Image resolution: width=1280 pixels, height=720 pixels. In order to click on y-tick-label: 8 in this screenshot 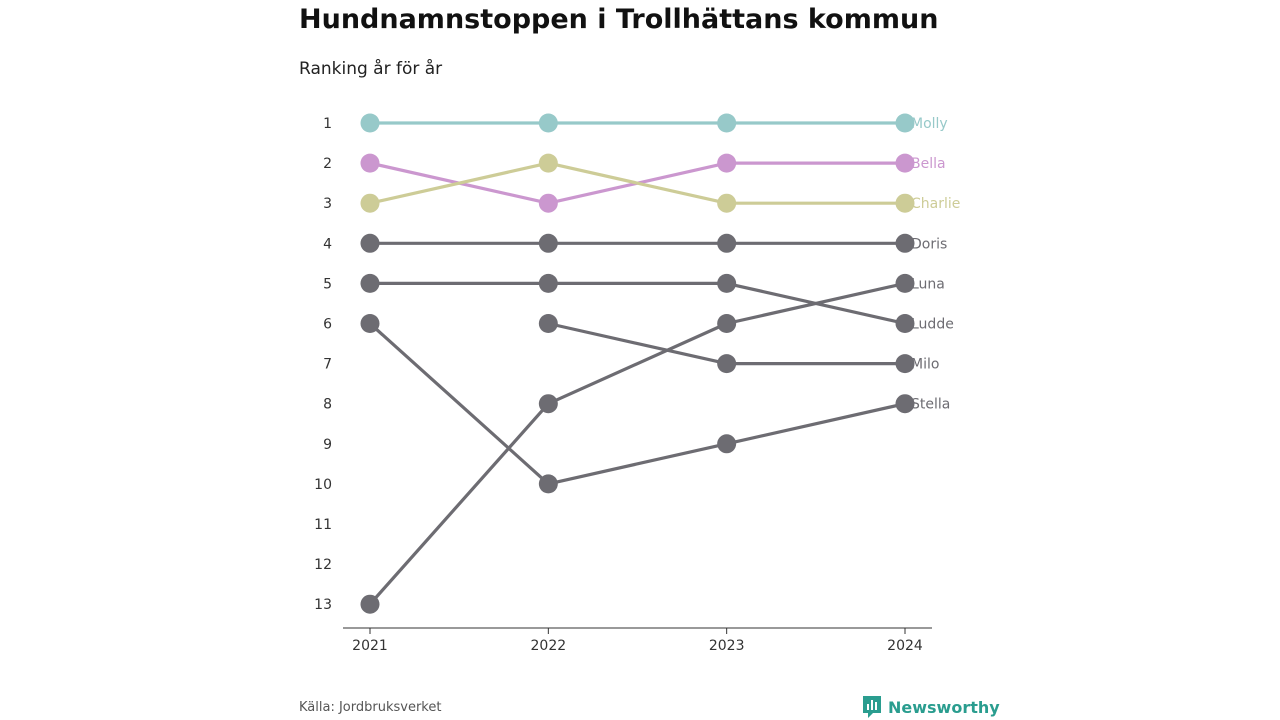, I will do `click(327, 405)`.